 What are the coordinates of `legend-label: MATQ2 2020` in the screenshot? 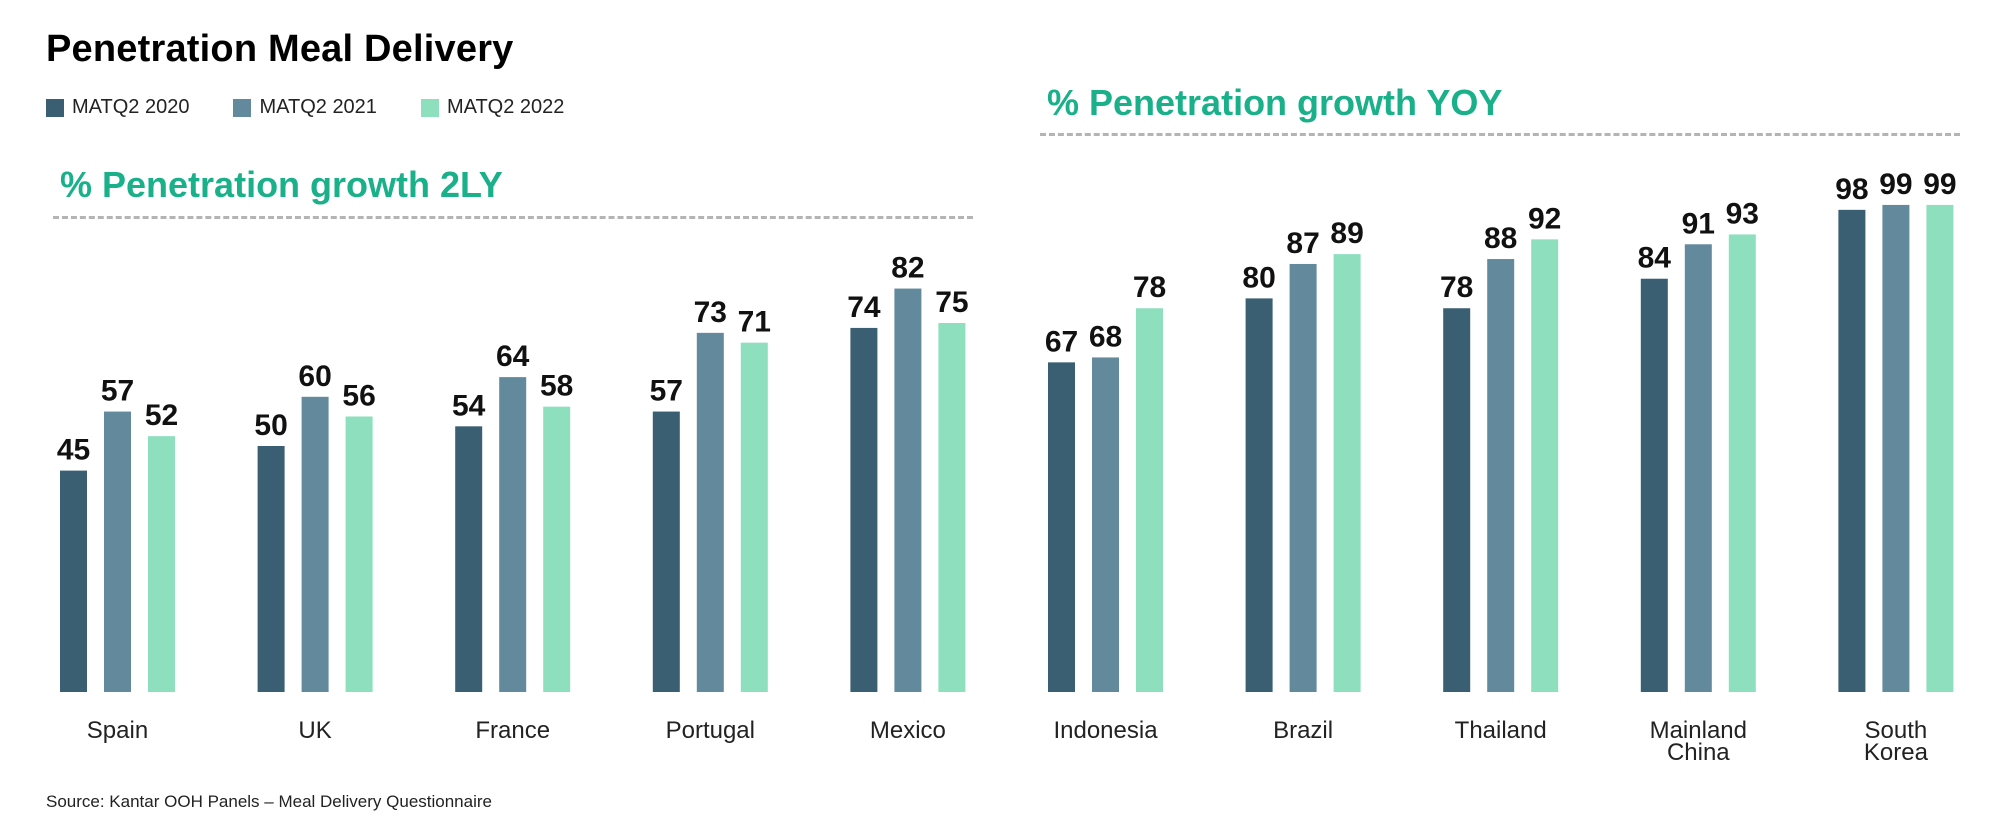 It's located at (131, 107).